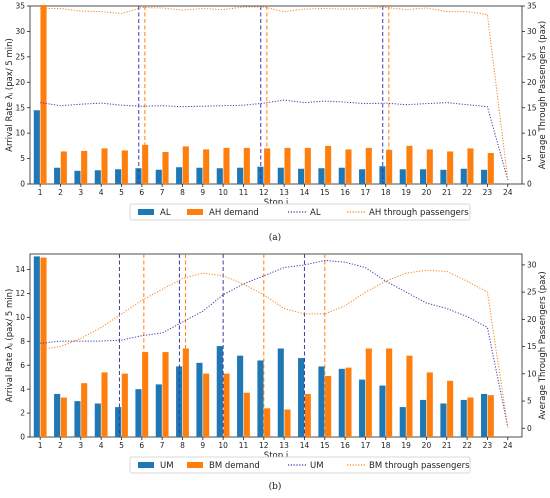 This screenshot has width=550, height=498. What do you see at coordinates (22, 413) in the screenshot?
I see `y-tick-label: 2` at bounding box center [22, 413].